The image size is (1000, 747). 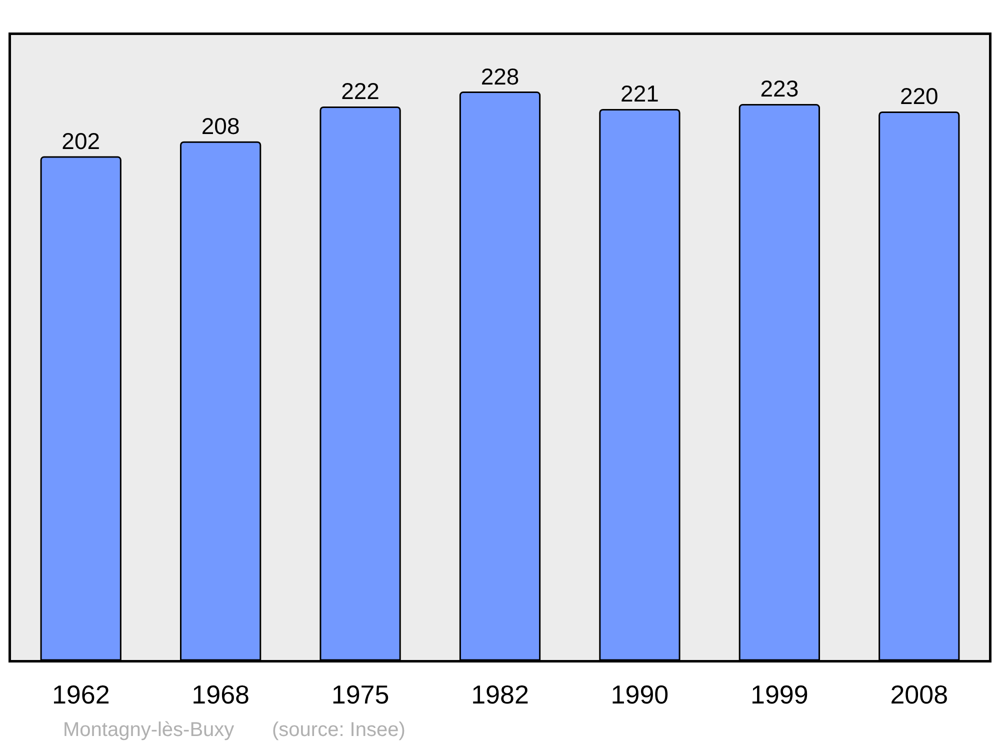 What do you see at coordinates (81, 695) in the screenshot?
I see `x-tick-label: 1962` at bounding box center [81, 695].